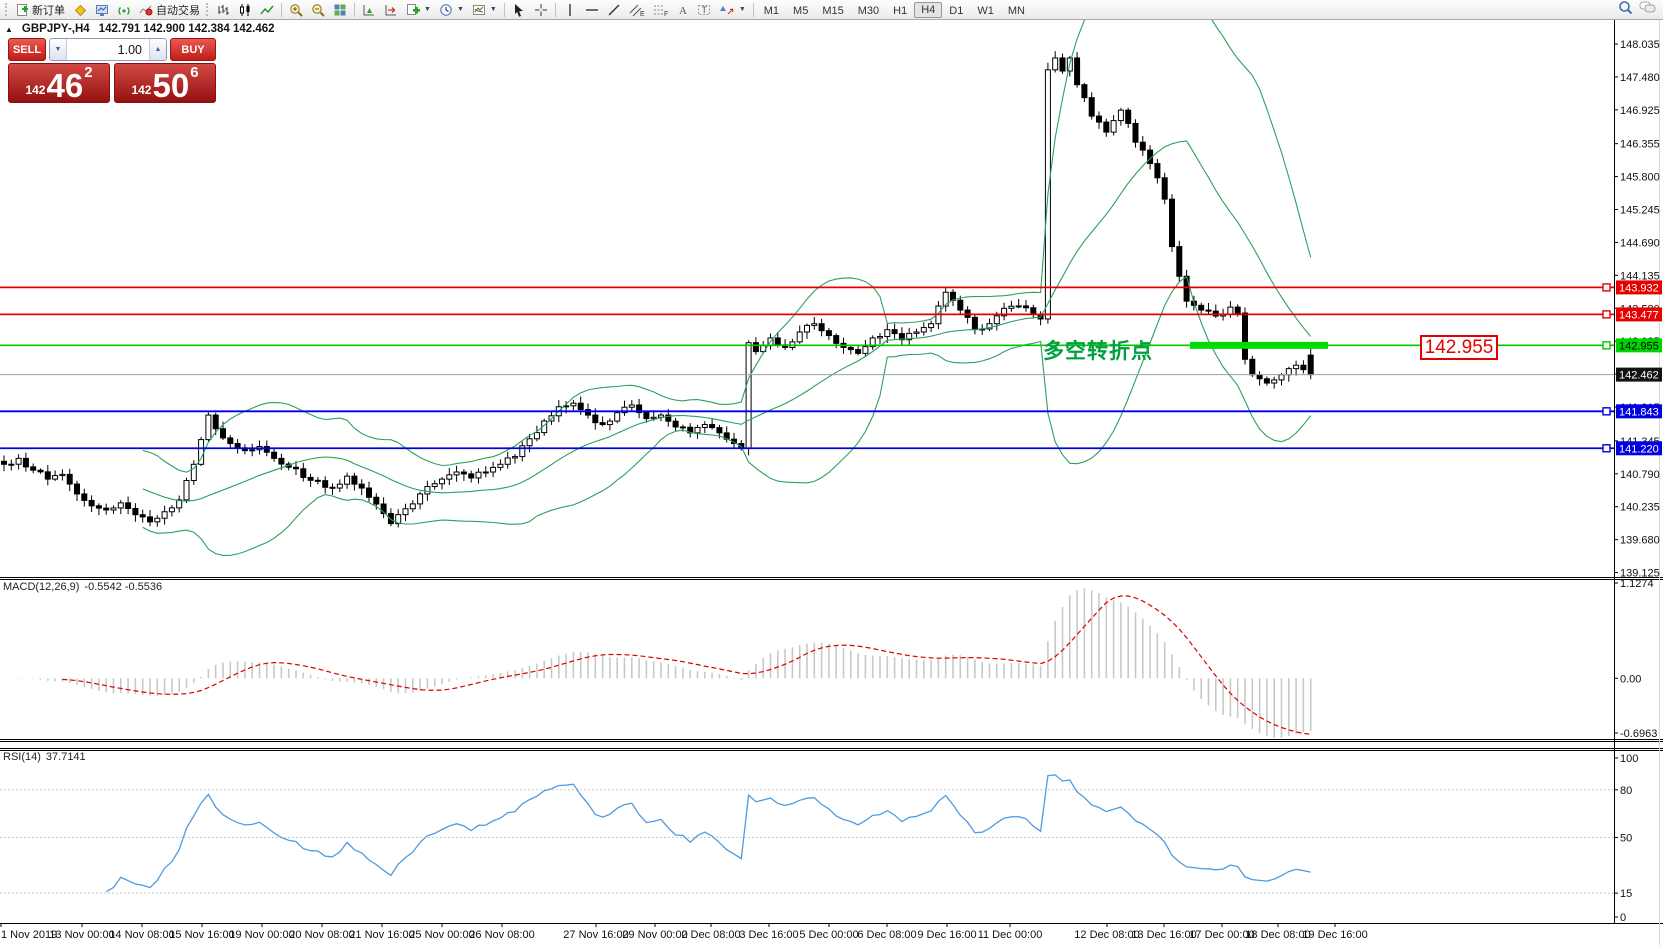 Image resolution: width=1663 pixels, height=945 pixels. What do you see at coordinates (44, 757) in the screenshot?
I see `rsi-label: RSI(14) 37.7141` at bounding box center [44, 757].